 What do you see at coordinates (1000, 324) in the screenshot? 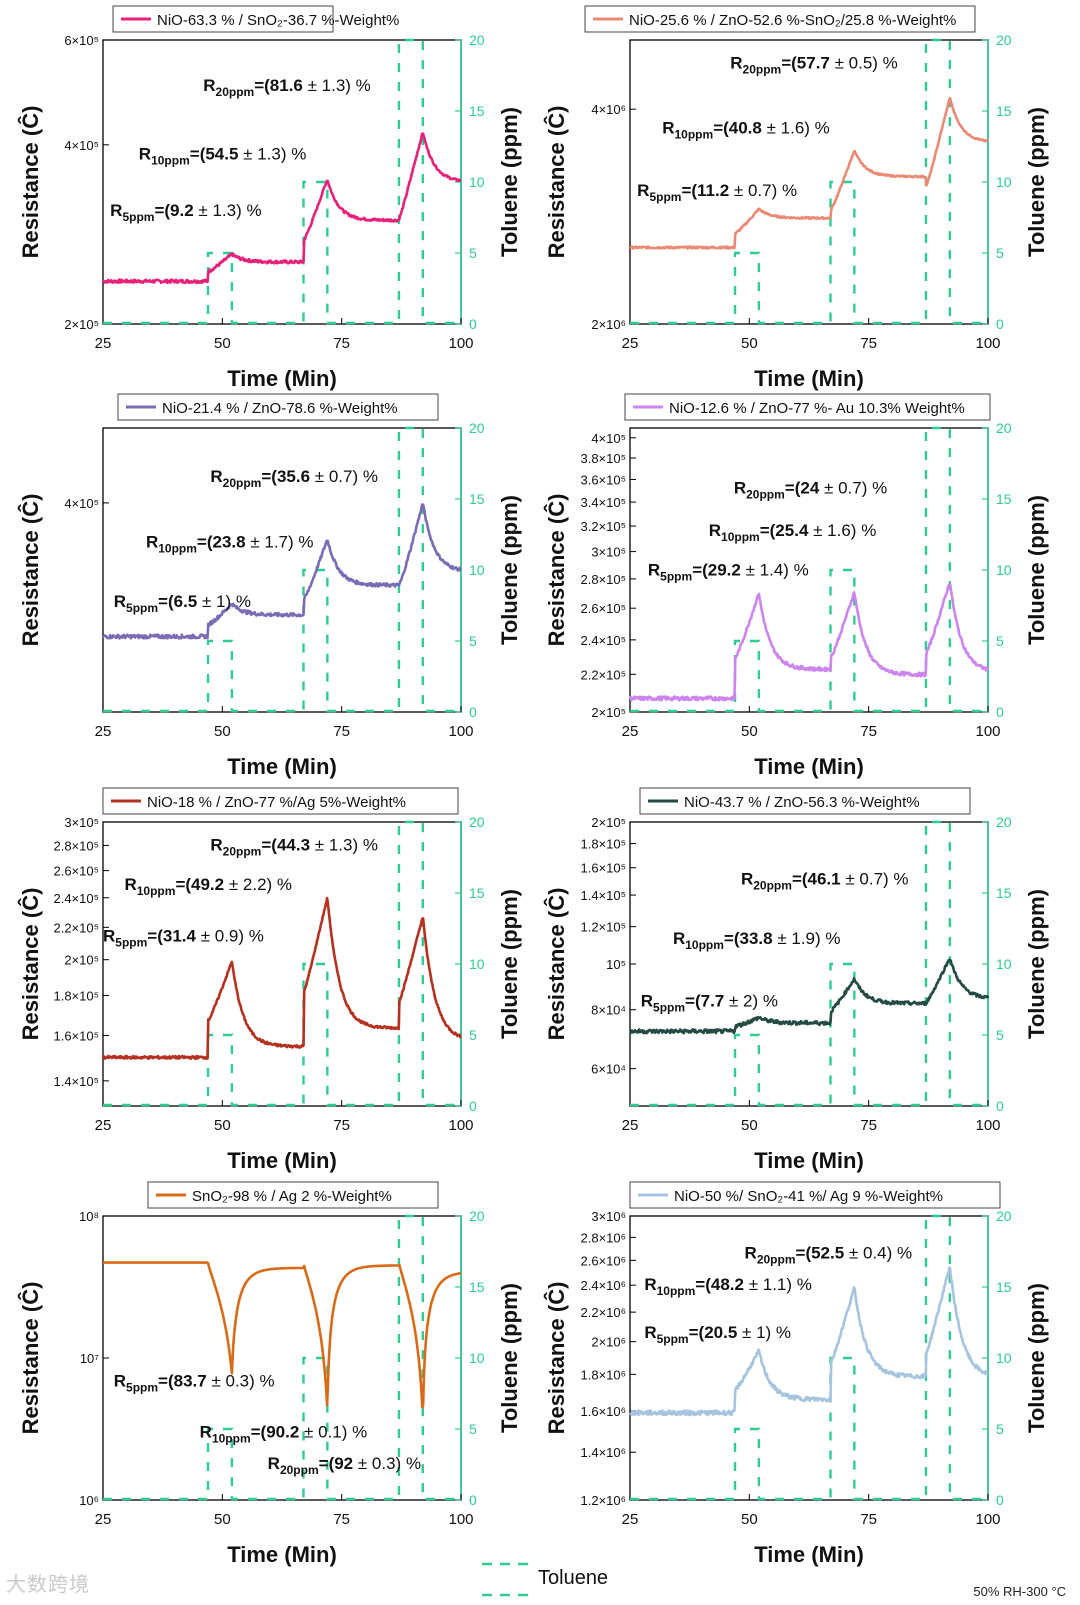
I see `panel-2-y2-tick-label: 0` at bounding box center [1000, 324].